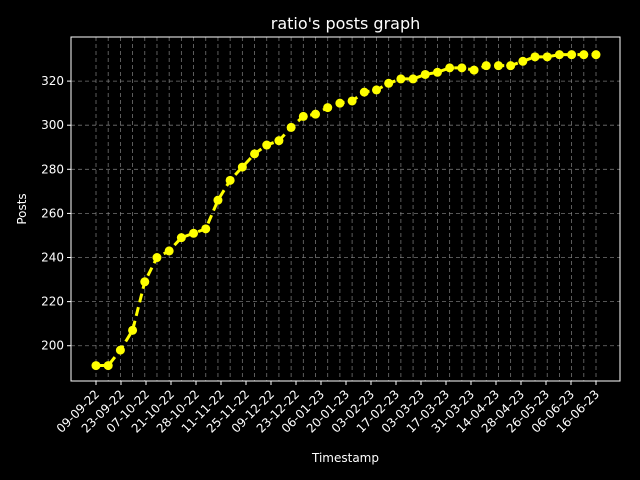 Image resolution: width=640 pixels, height=480 pixels. Describe the element at coordinates (52, 125) in the screenshot. I see `y-tick-label: 300` at that location.